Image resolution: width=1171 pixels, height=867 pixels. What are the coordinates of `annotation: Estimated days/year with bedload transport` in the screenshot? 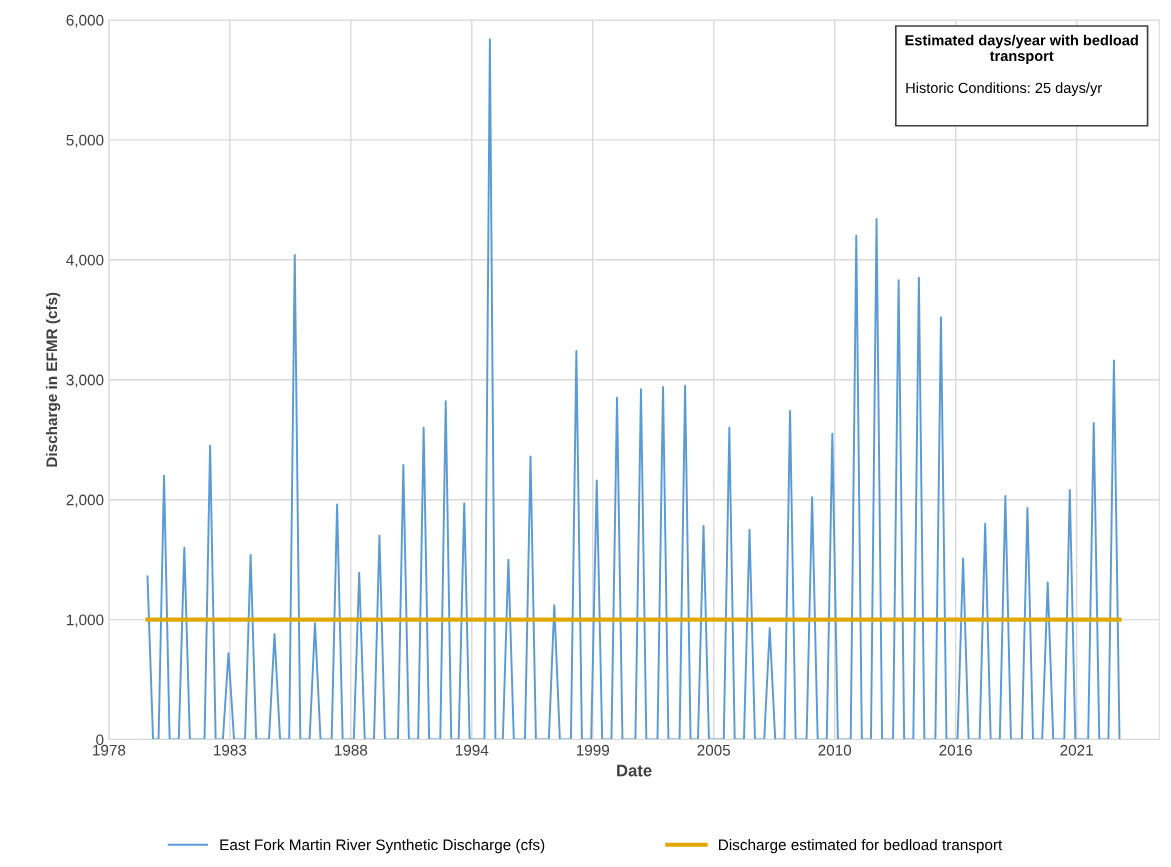 It's located at (1021, 49).